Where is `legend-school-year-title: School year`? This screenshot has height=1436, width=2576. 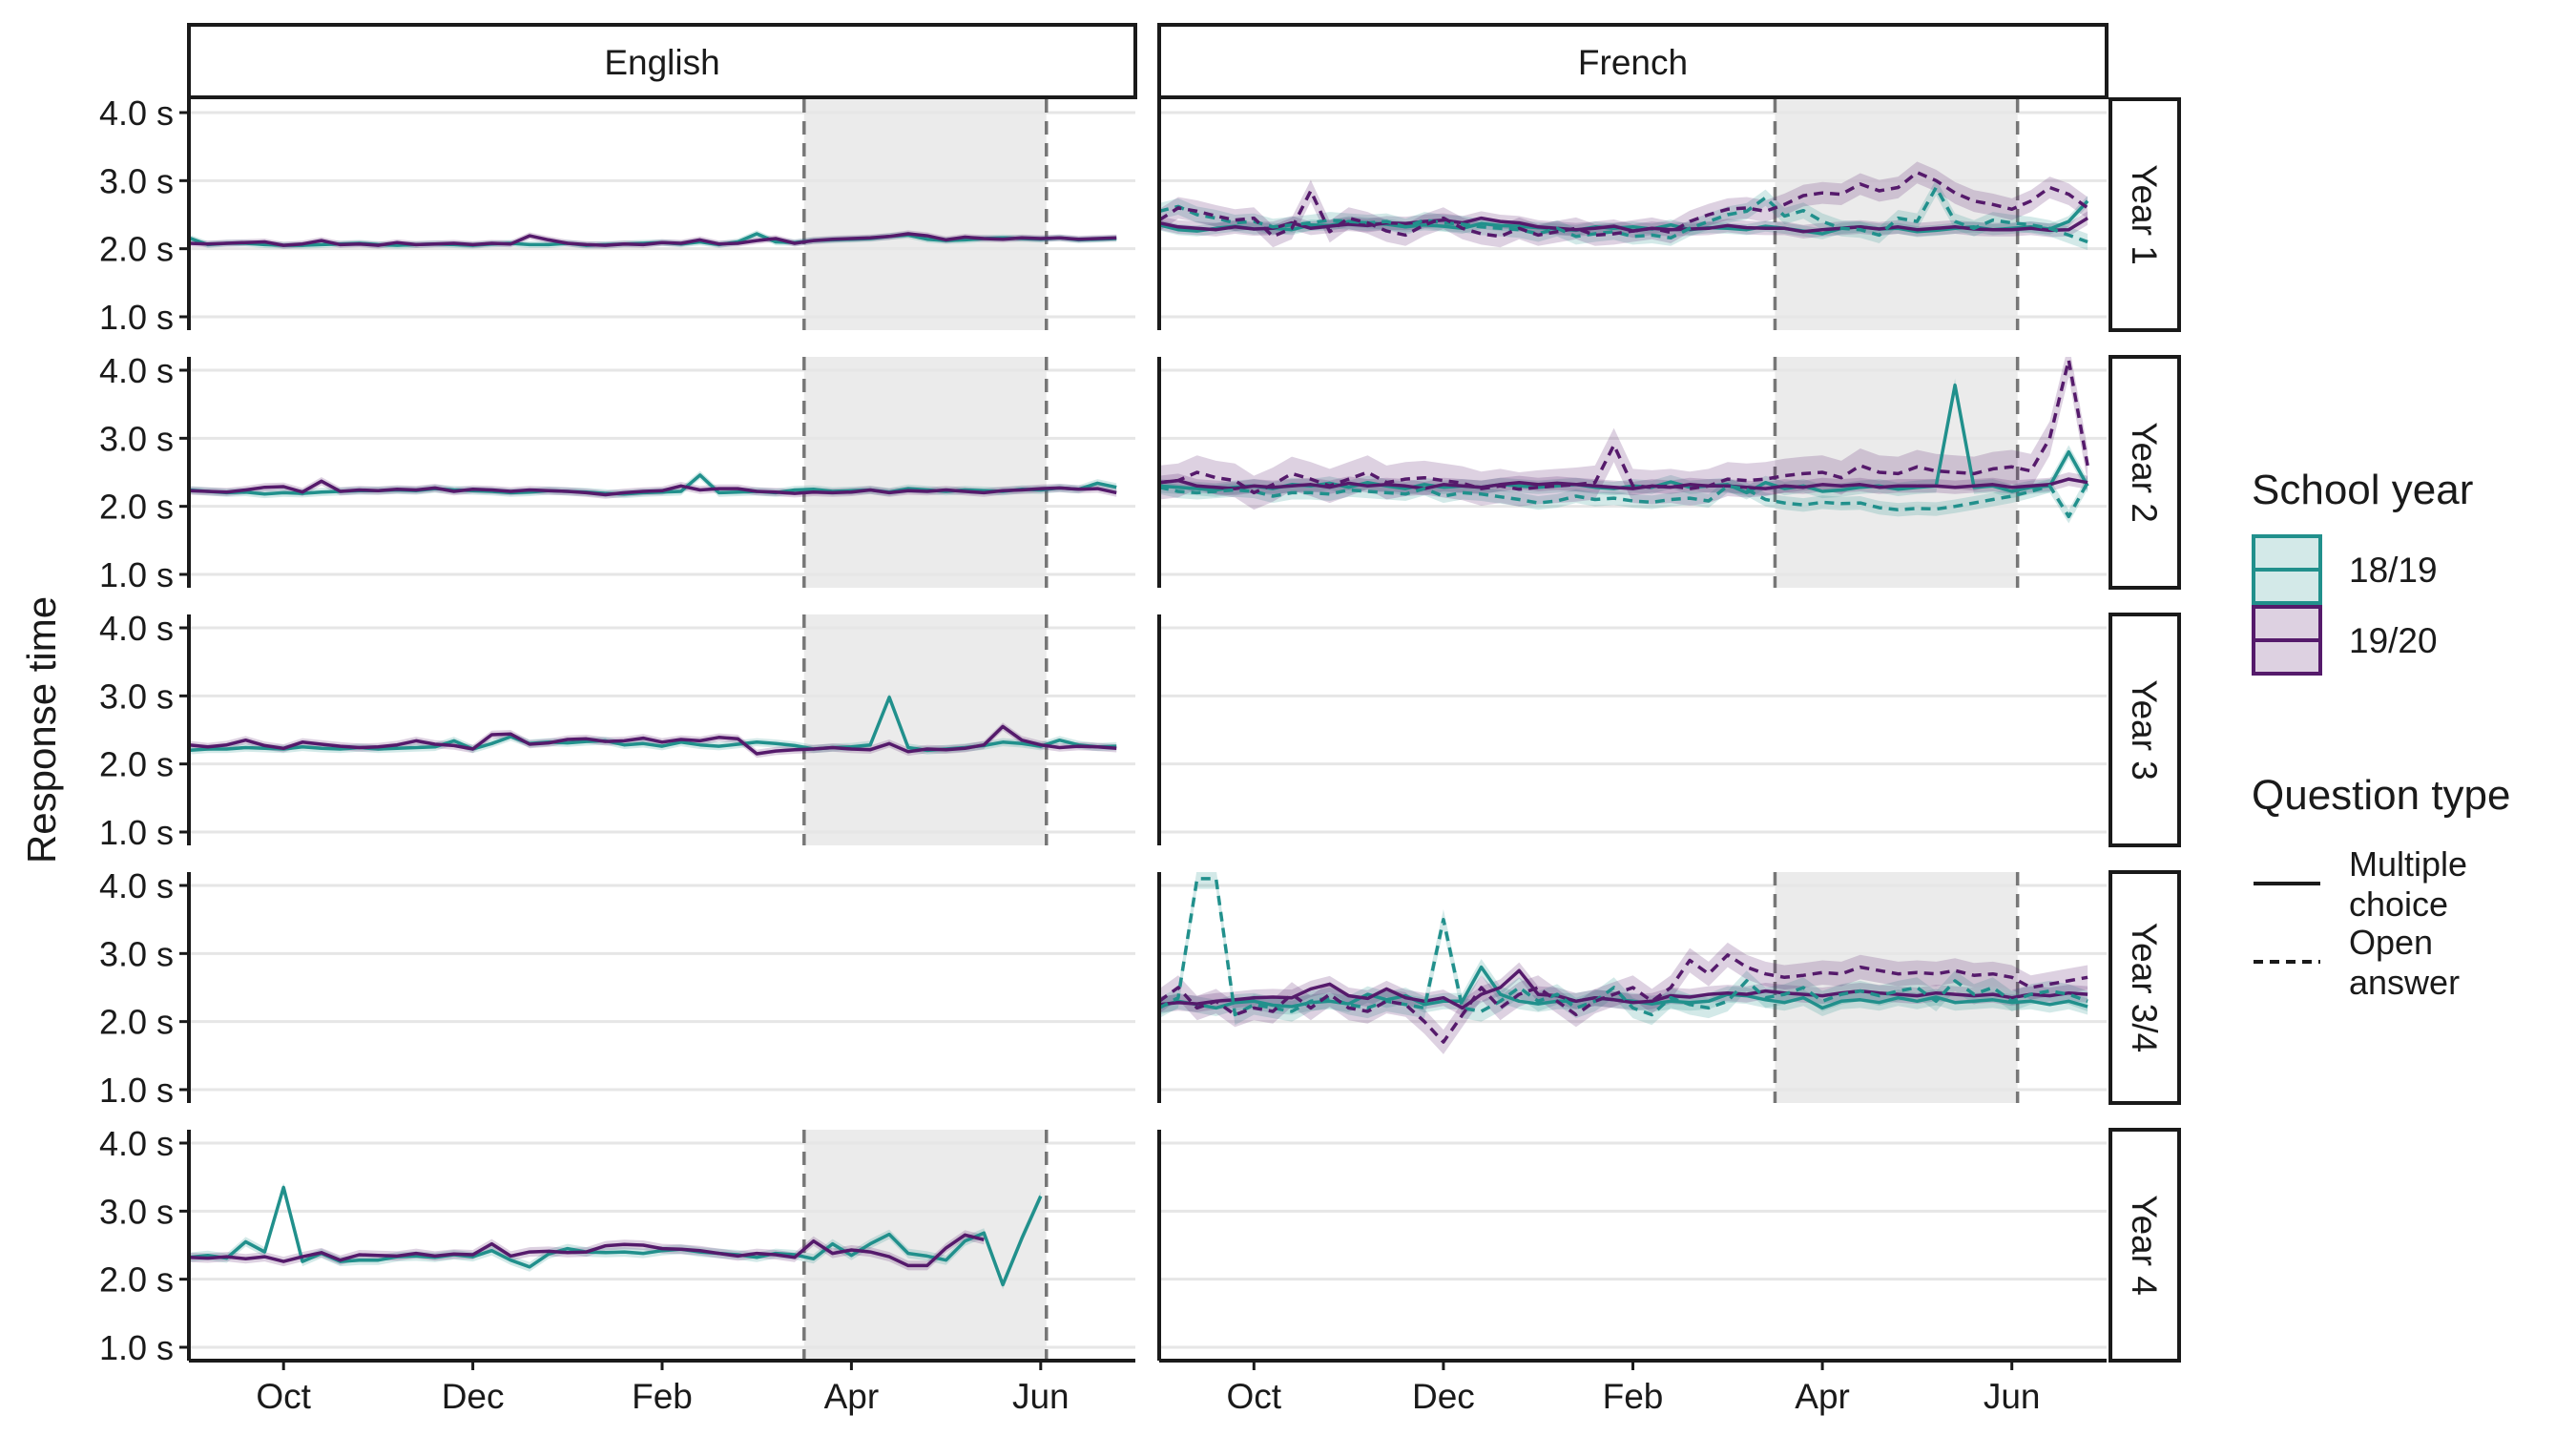
legend-school-year-title: School year is located at coordinates (2362, 490).